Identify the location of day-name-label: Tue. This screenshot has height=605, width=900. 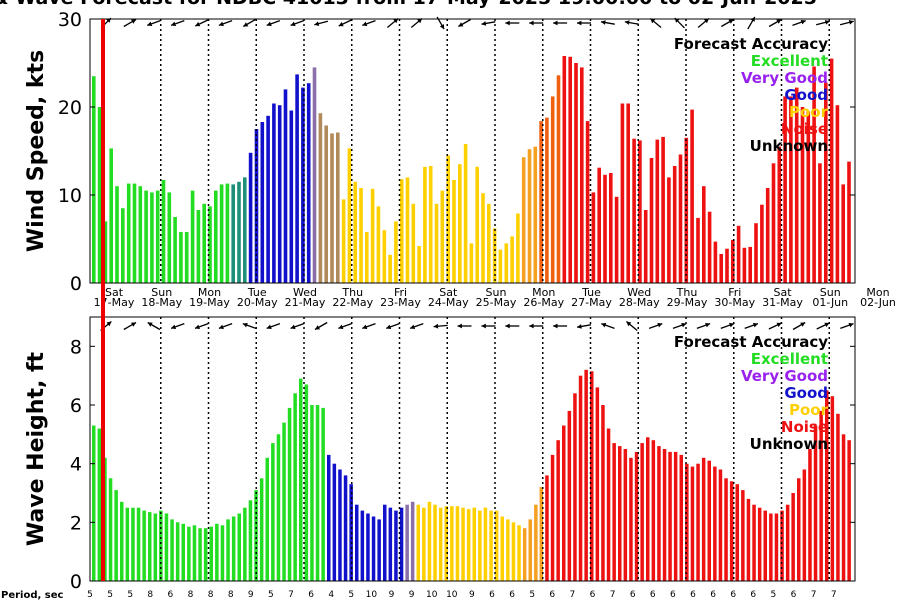
(257, 292).